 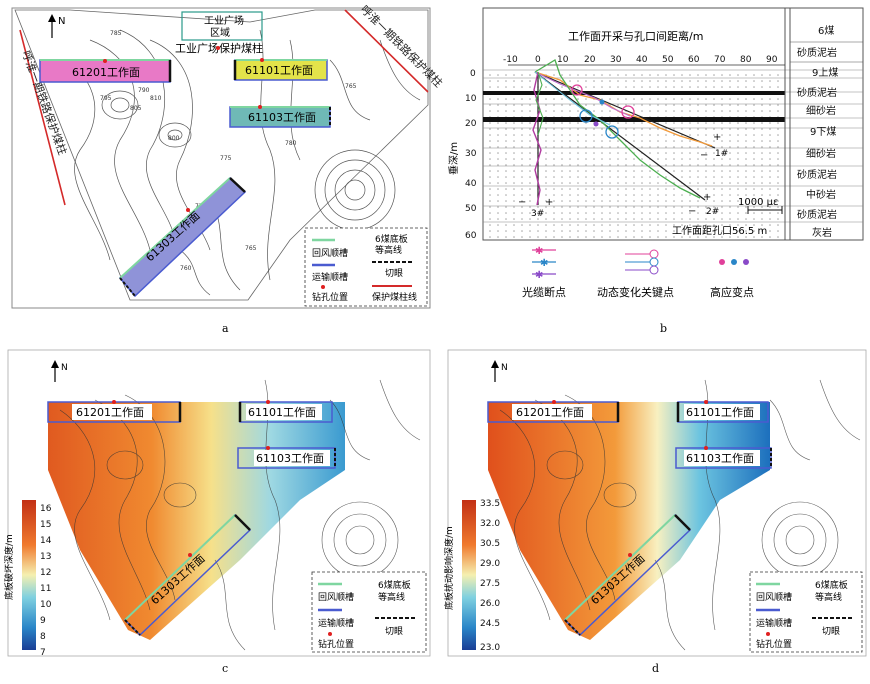 I want to click on cbar-d-tick: 33.5, so click(x=490, y=504).